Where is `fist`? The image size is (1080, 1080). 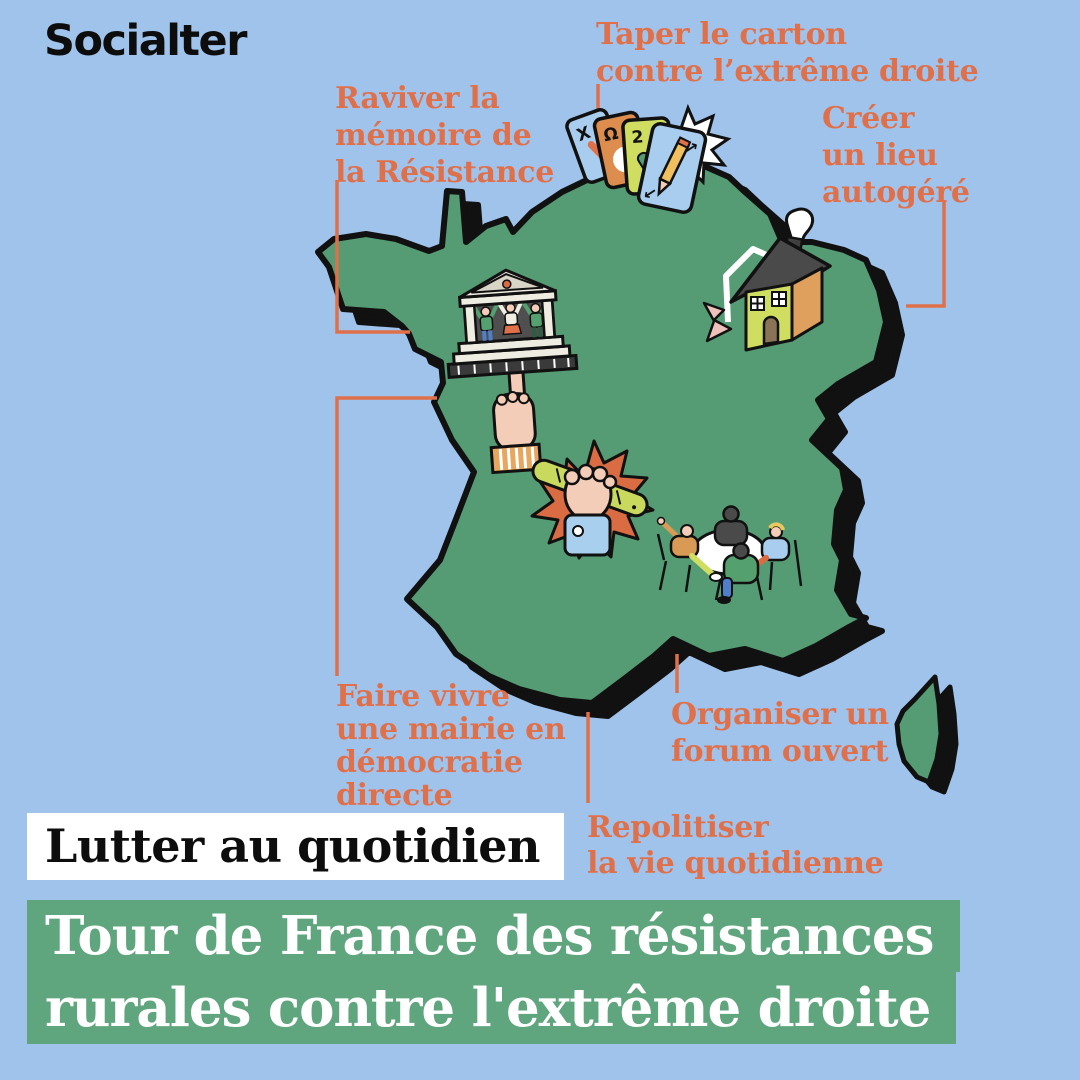 fist is located at coordinates (590, 492).